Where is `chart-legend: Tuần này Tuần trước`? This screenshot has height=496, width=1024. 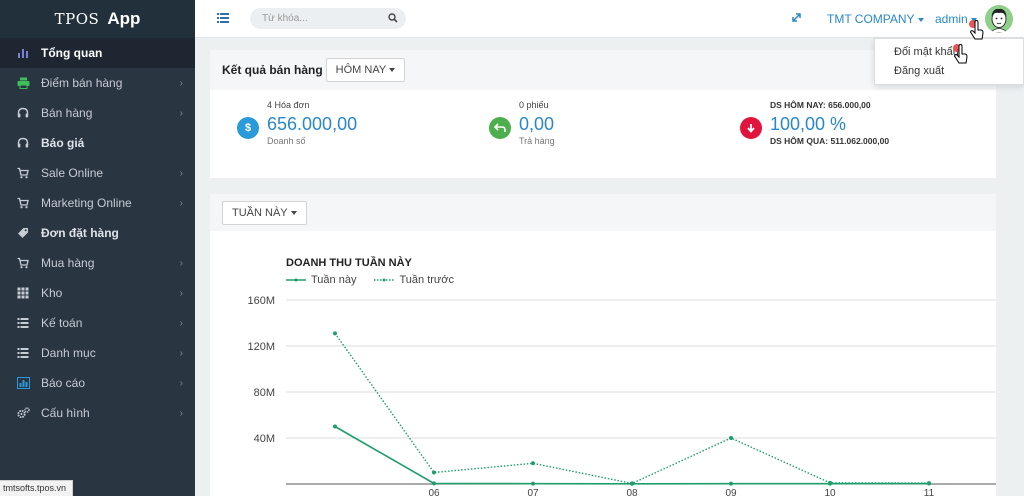 chart-legend: Tuần này Tuần trước is located at coordinates (379, 280).